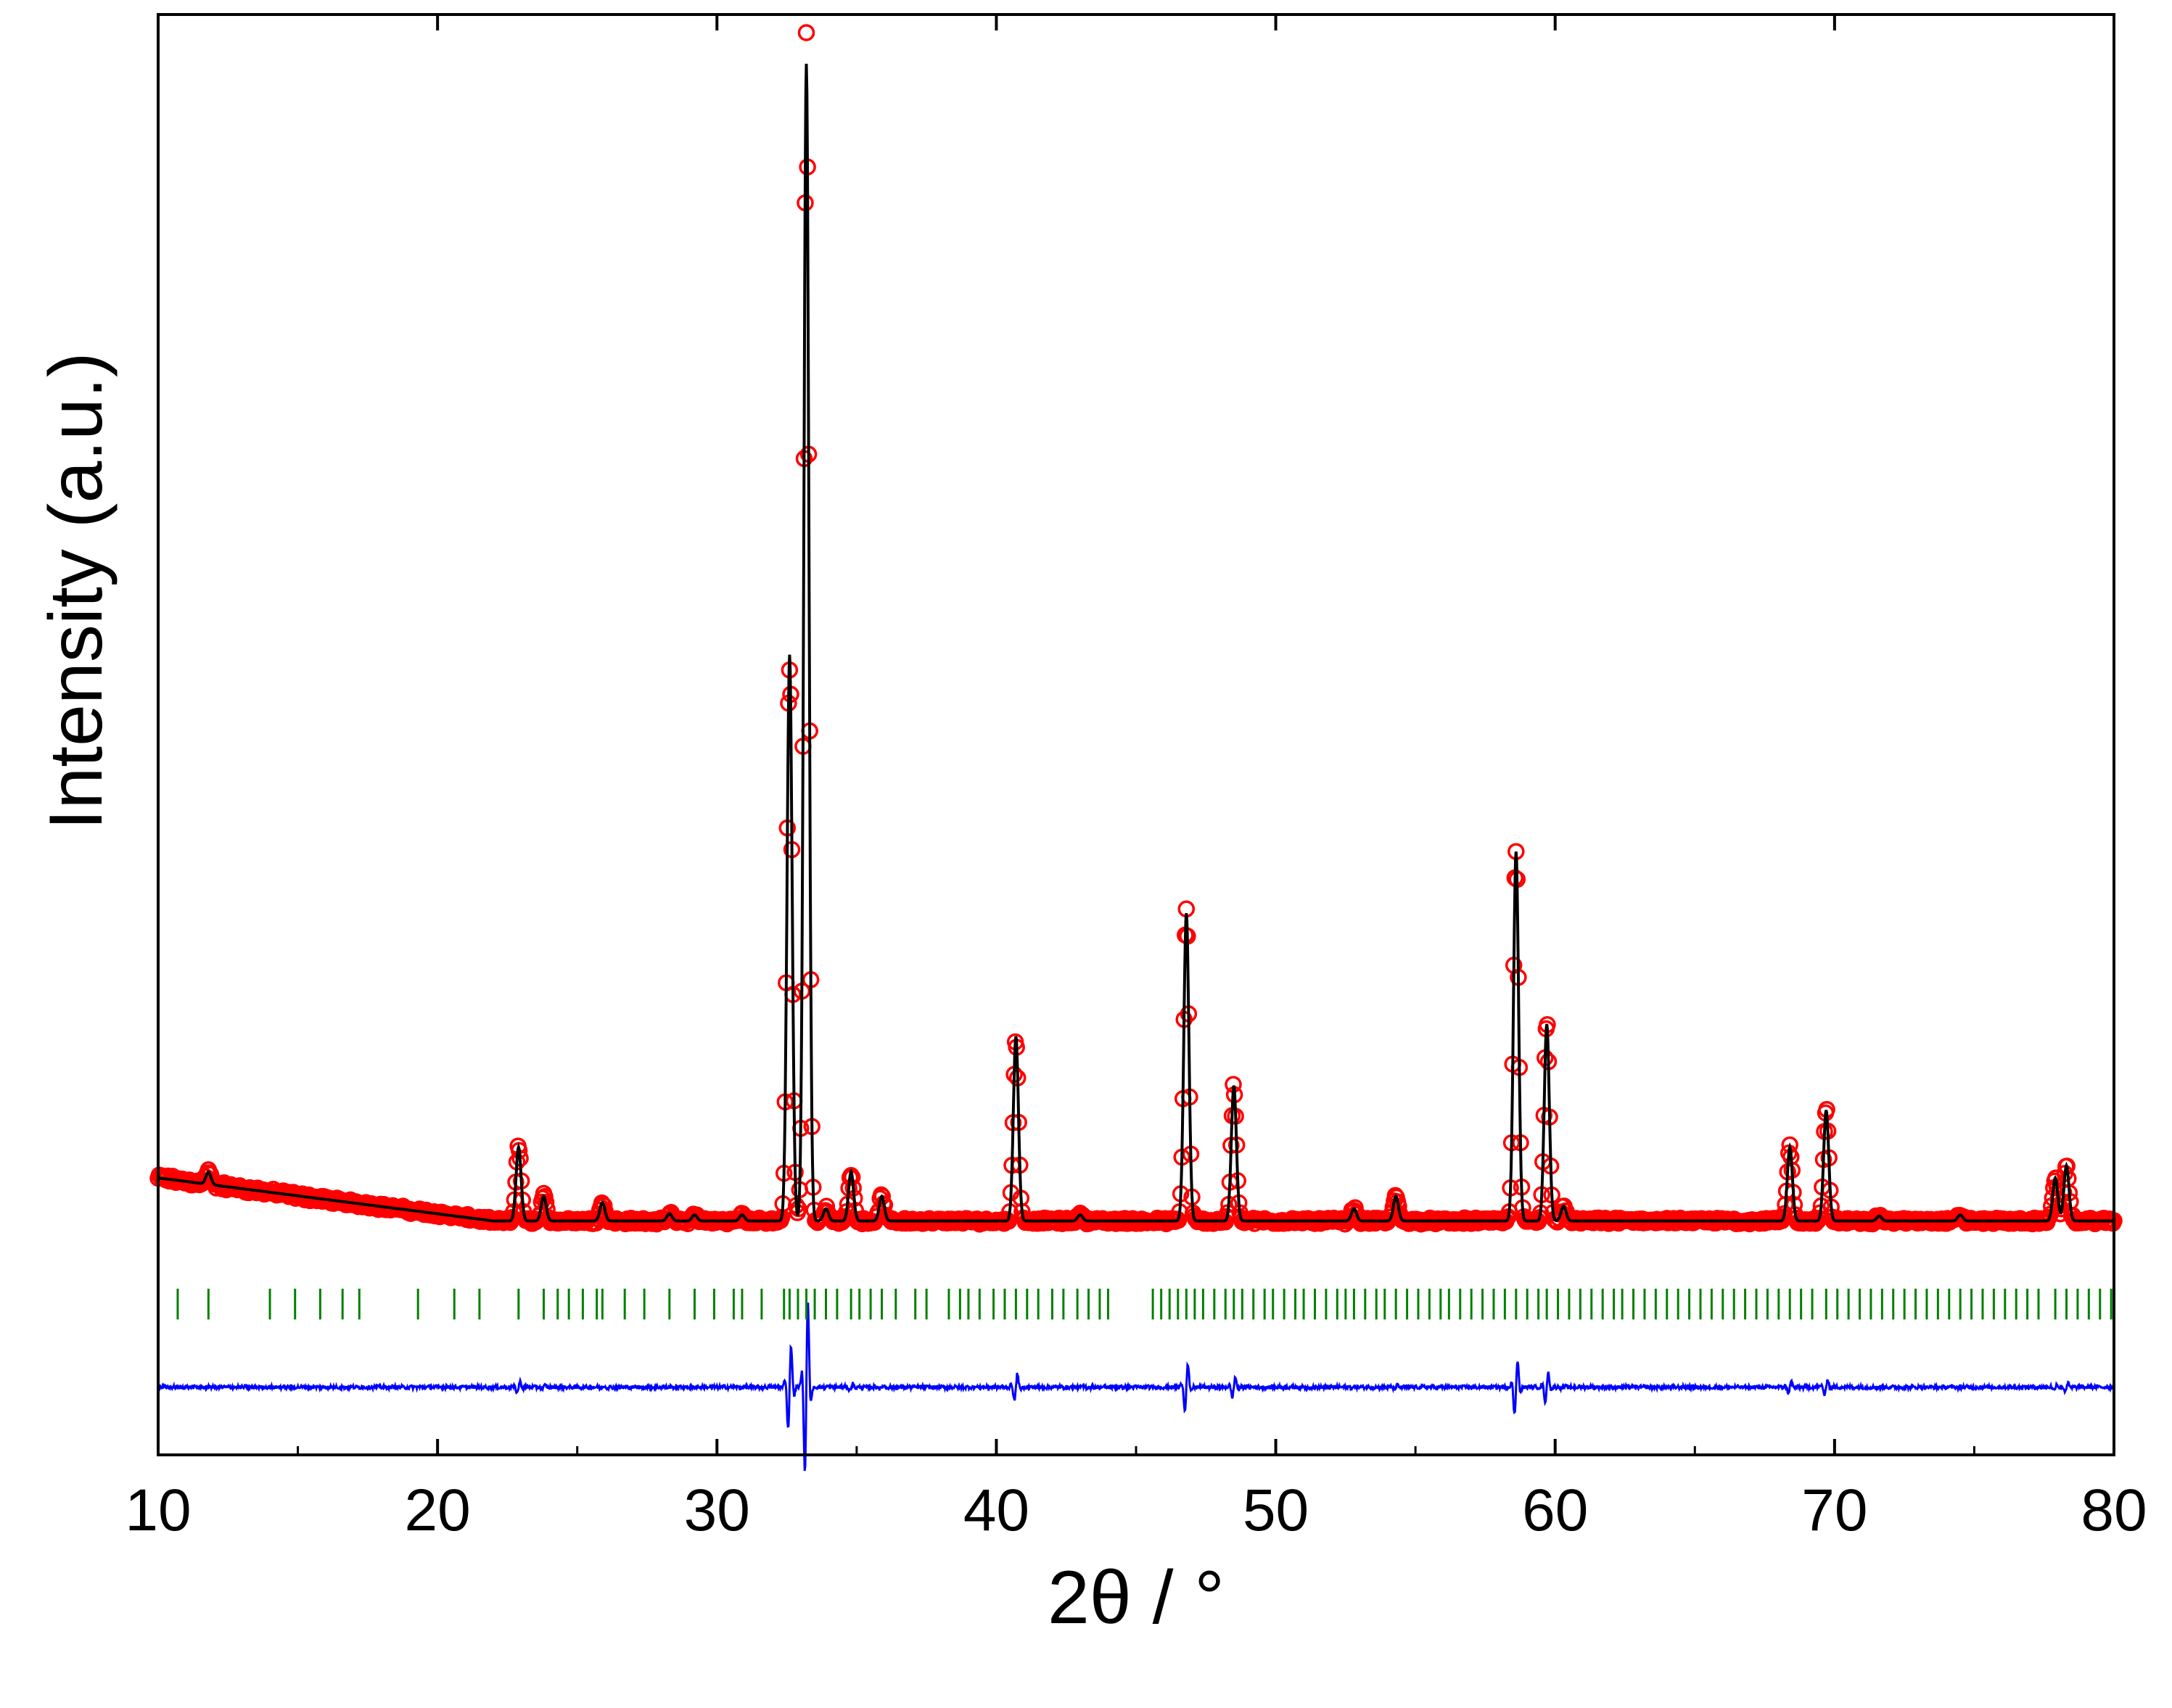  What do you see at coordinates (1276, 1510) in the screenshot?
I see `x-tick-label: 50` at bounding box center [1276, 1510].